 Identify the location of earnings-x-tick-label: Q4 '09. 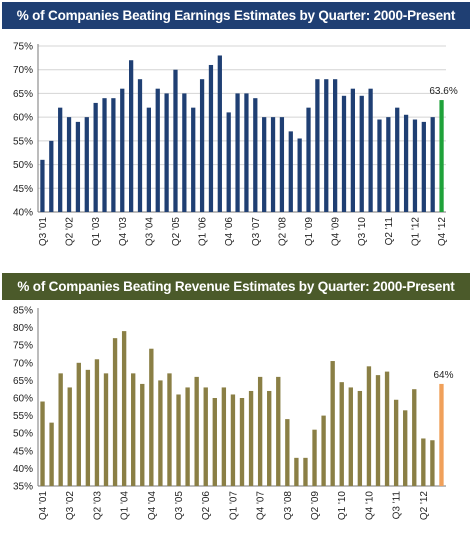
(336, 232).